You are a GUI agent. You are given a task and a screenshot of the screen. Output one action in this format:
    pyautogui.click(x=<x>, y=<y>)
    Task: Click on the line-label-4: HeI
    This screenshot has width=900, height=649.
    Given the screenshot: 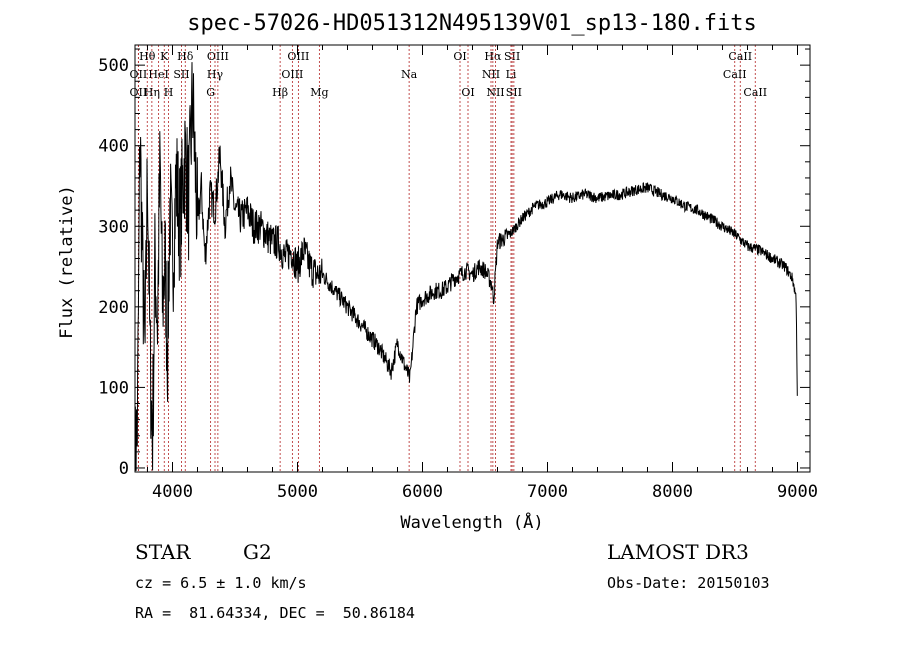 What is the action you would take?
    pyautogui.click(x=158, y=74)
    